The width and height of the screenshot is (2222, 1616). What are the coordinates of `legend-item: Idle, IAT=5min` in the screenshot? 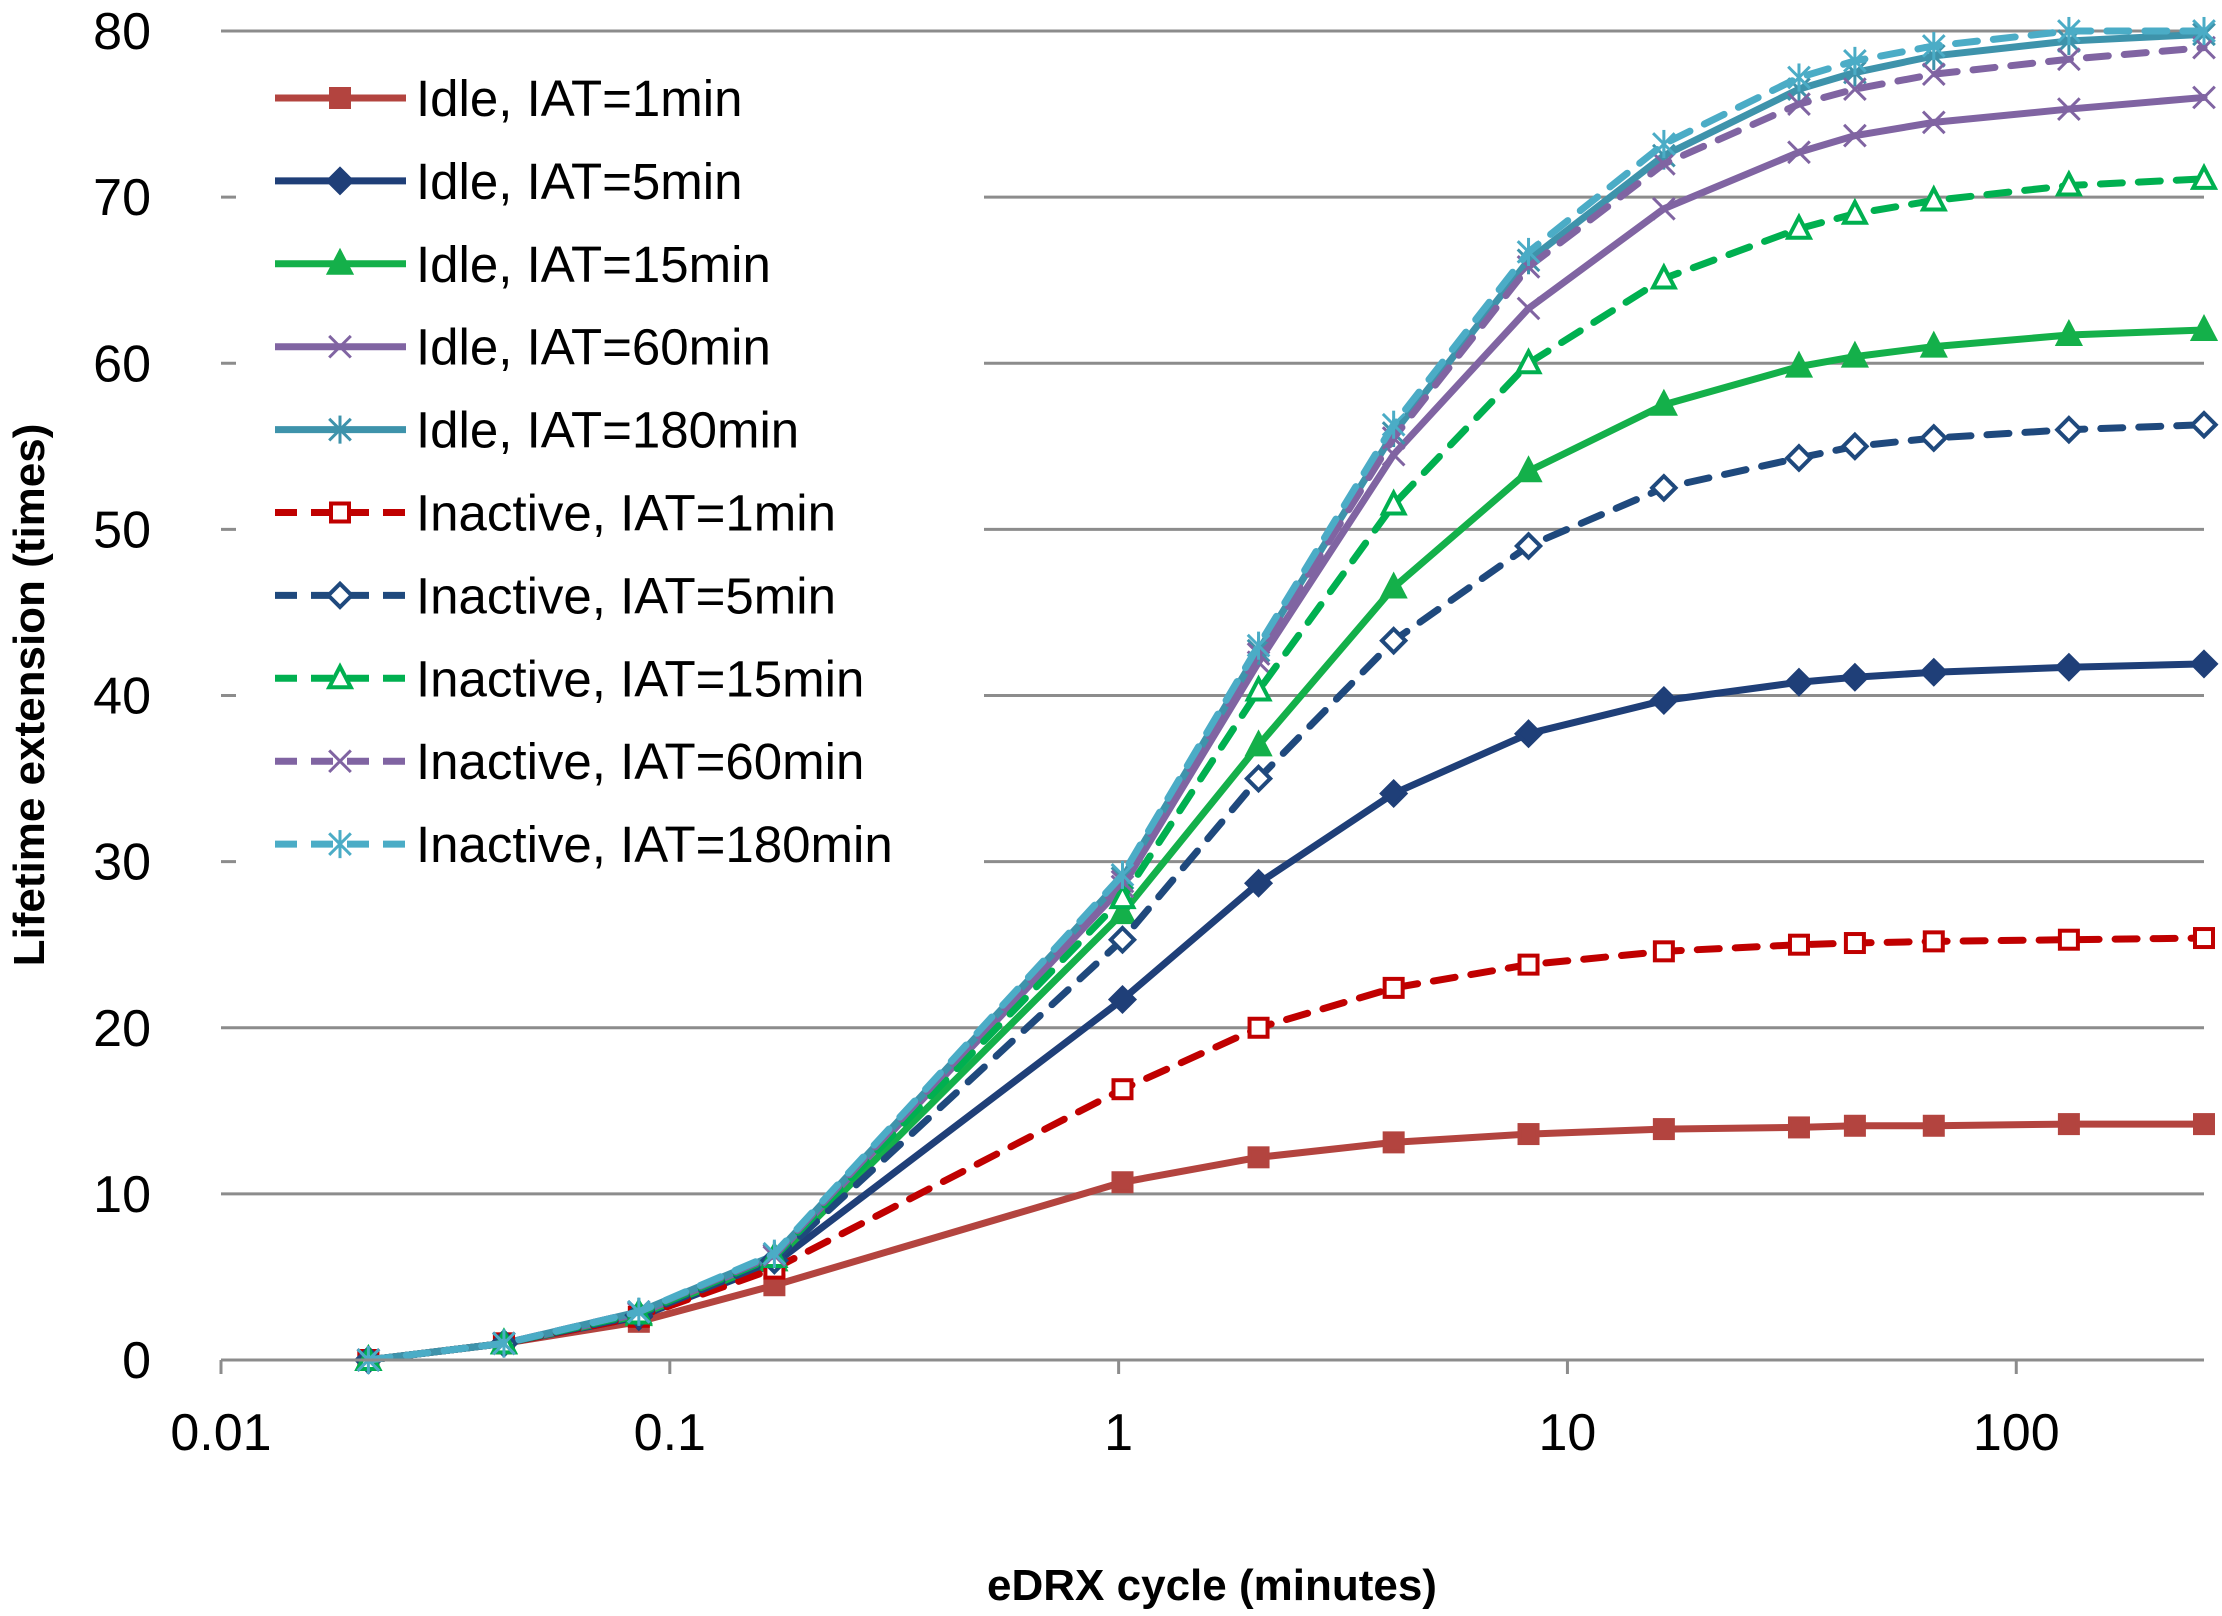 It's located at (508, 181).